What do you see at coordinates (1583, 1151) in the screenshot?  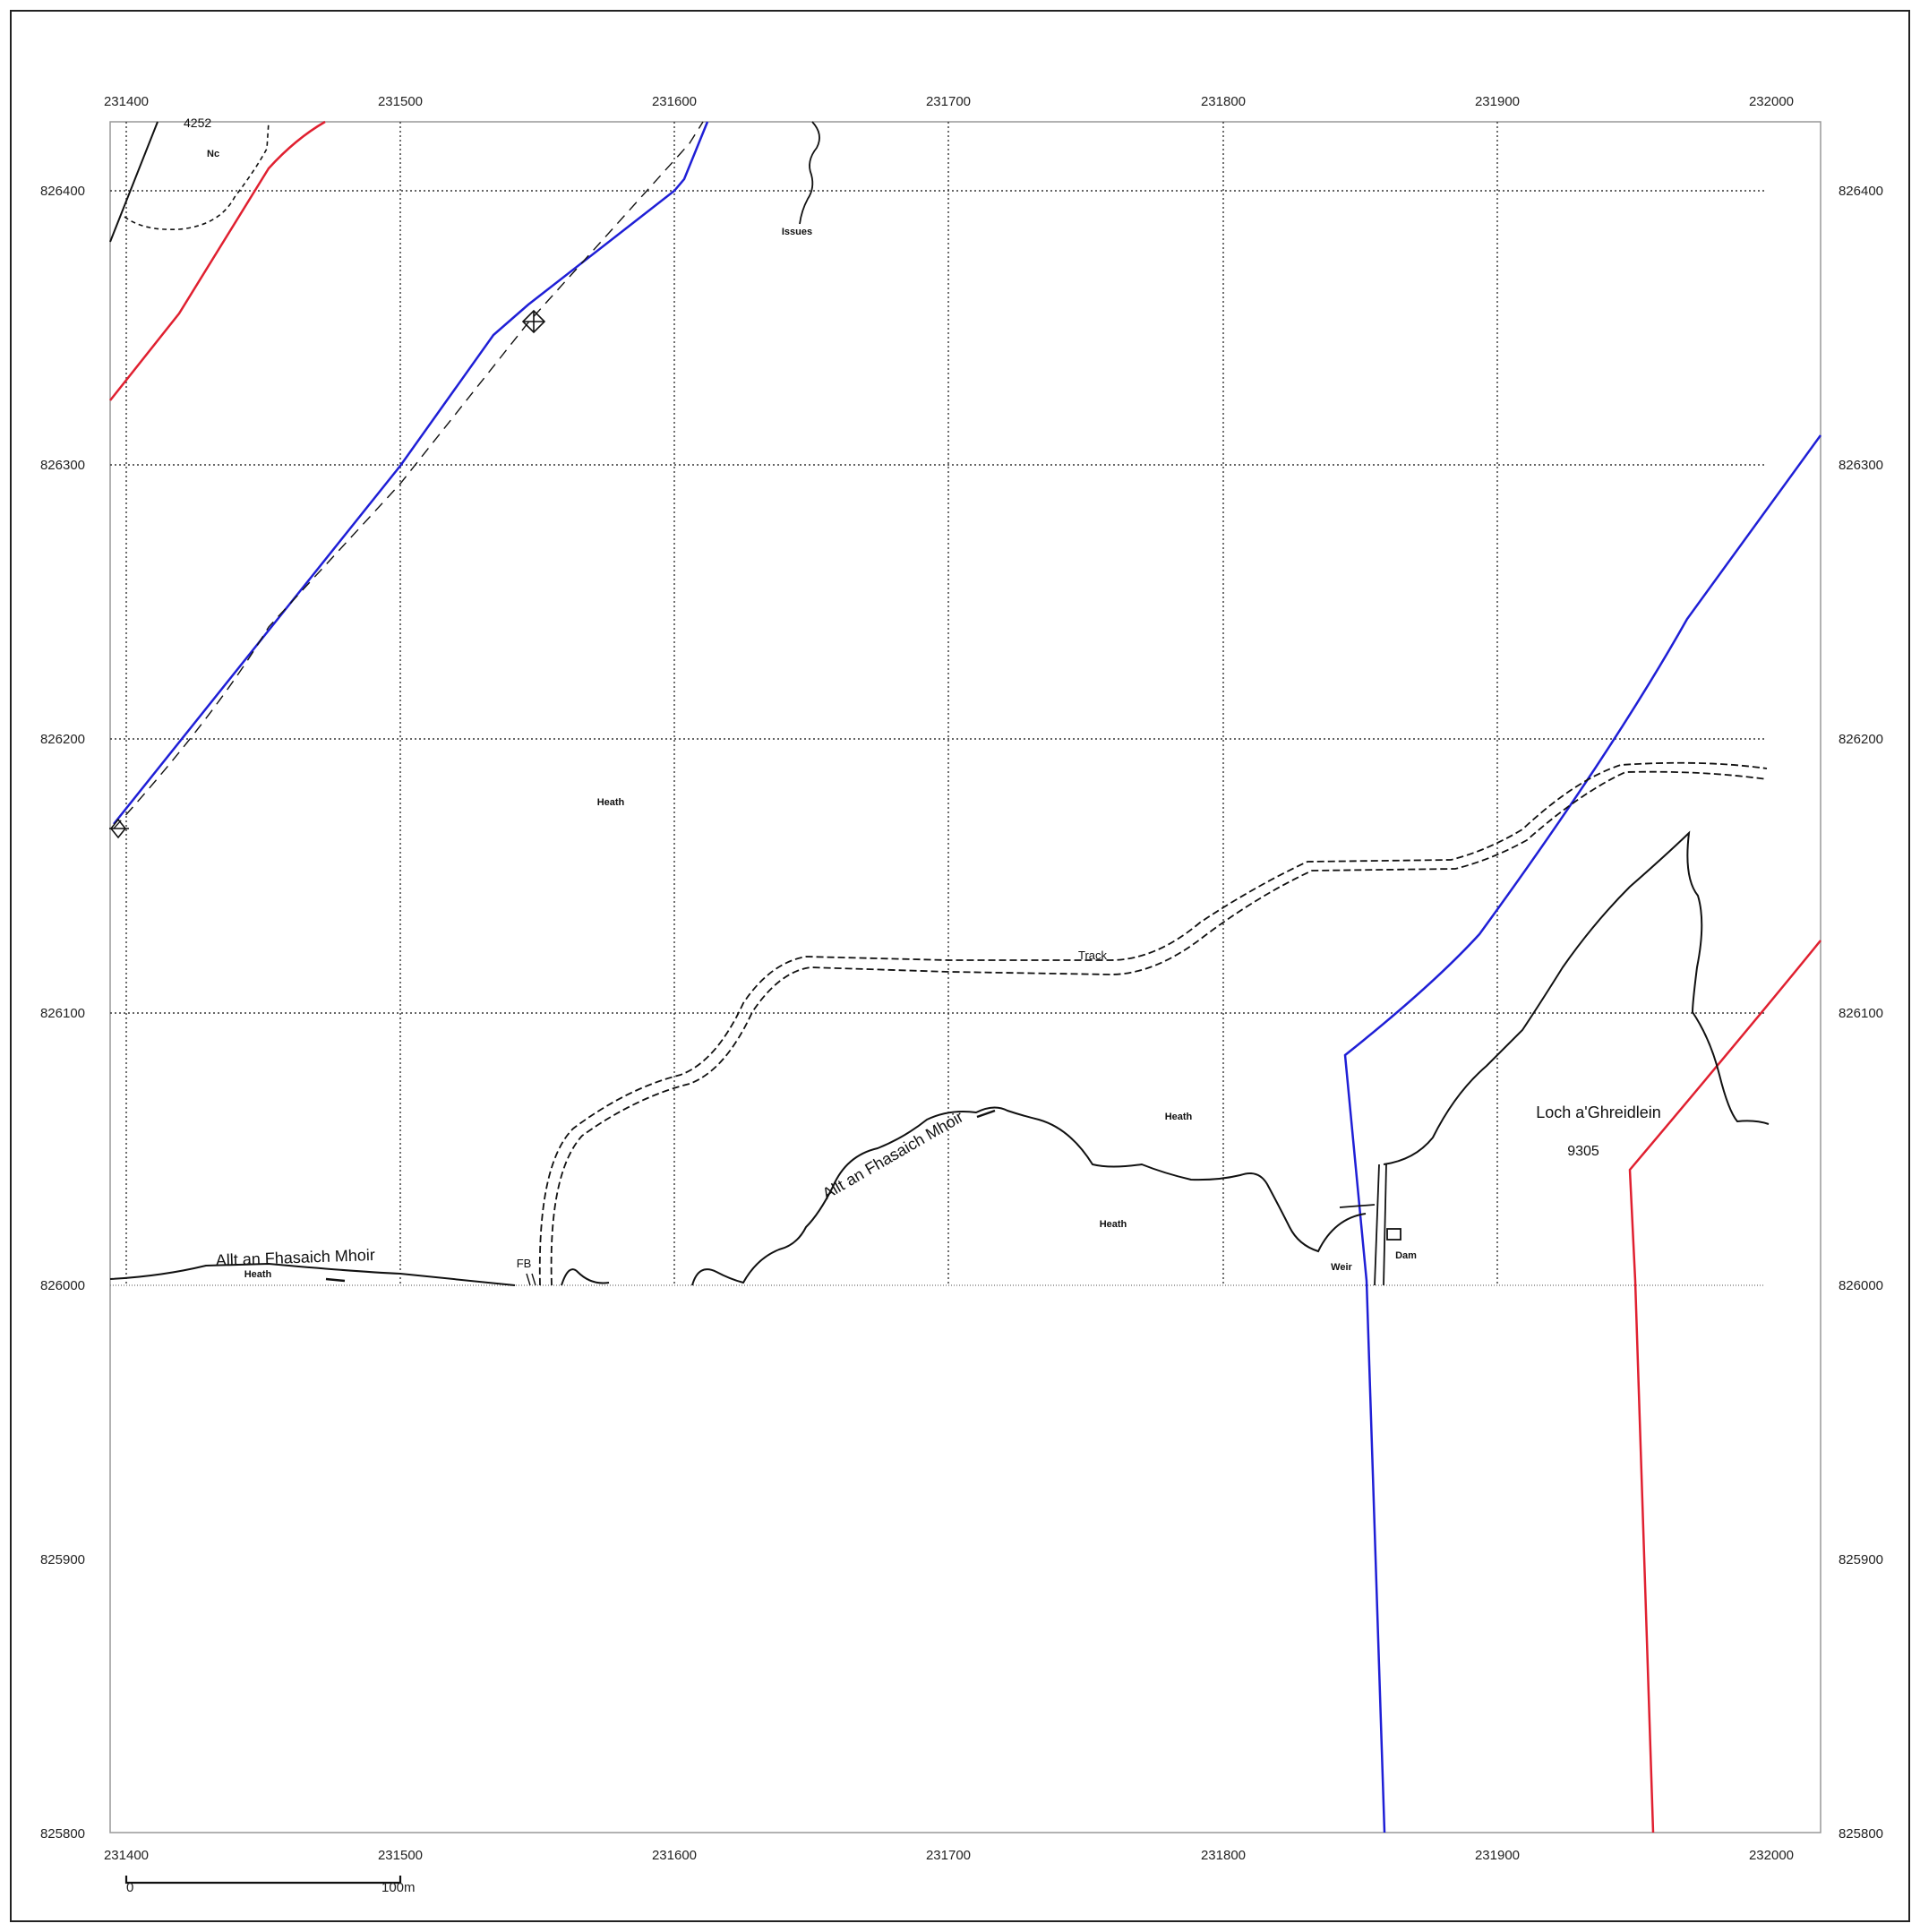 I see `loch-number-label: 9305` at bounding box center [1583, 1151].